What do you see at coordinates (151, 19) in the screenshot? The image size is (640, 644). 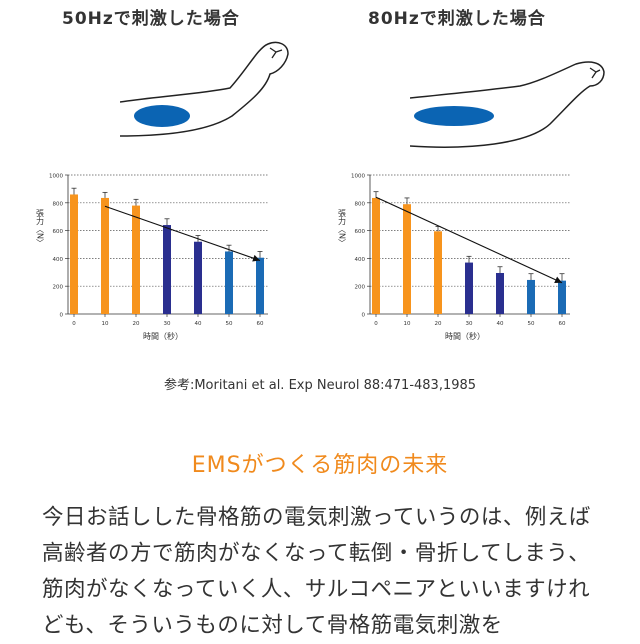 I see `chart-title-50hz: 50Hzで刺激した場合` at bounding box center [151, 19].